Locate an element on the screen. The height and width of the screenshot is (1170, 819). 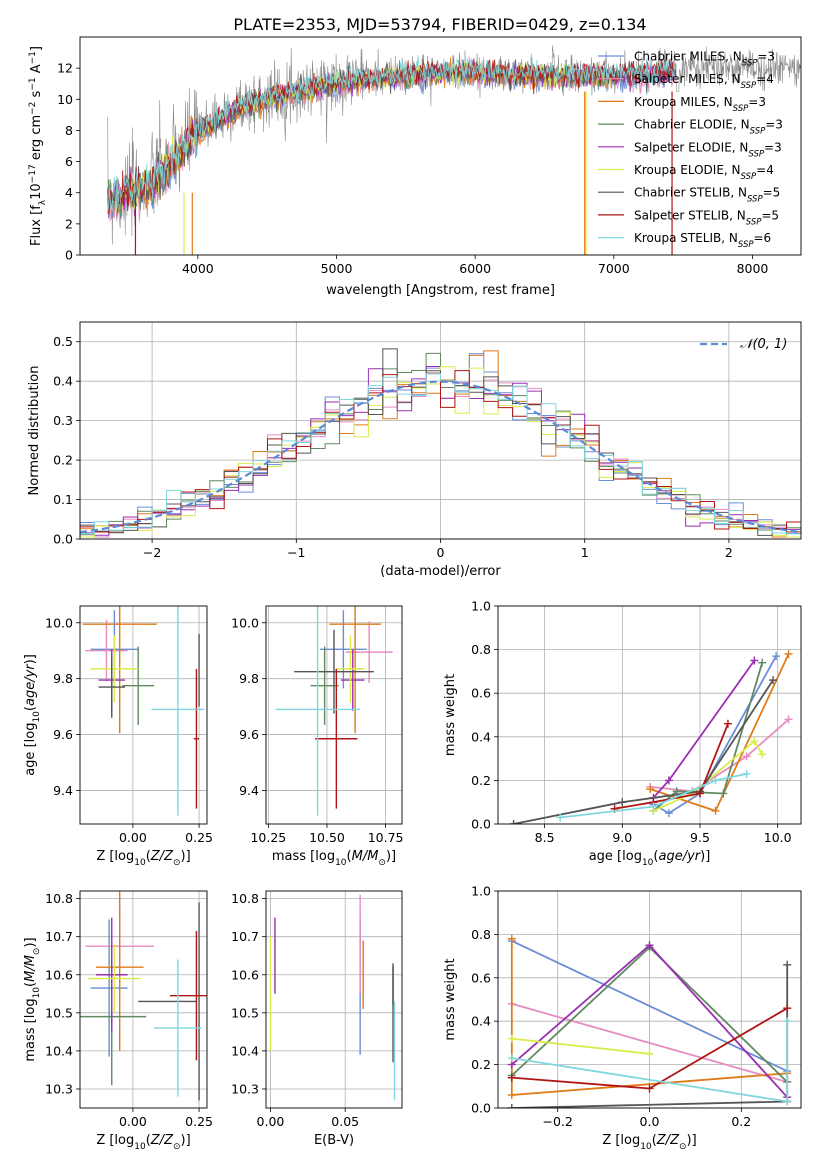
legend-label: Chabrier STELIB, NSSP=5 is located at coordinates (707, 195).